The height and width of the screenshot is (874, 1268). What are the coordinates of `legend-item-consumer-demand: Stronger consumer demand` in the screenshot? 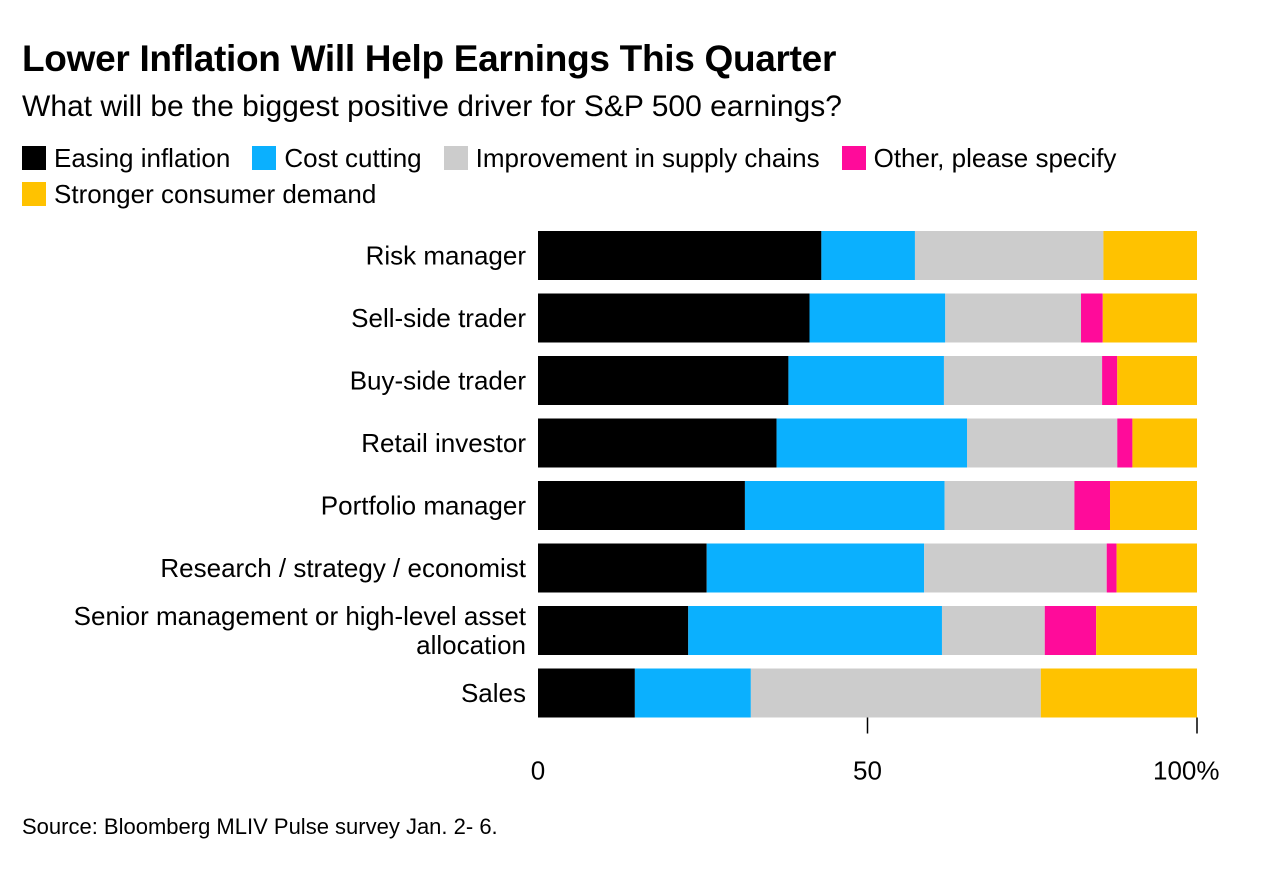 It's located at (199, 193).